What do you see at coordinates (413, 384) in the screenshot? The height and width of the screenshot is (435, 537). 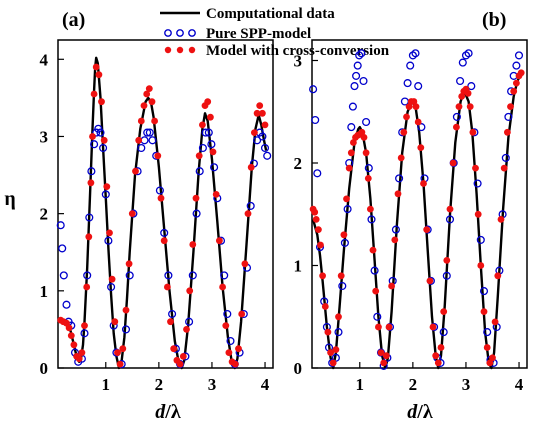 I see `x-tick-label-b-2: 2` at bounding box center [413, 384].